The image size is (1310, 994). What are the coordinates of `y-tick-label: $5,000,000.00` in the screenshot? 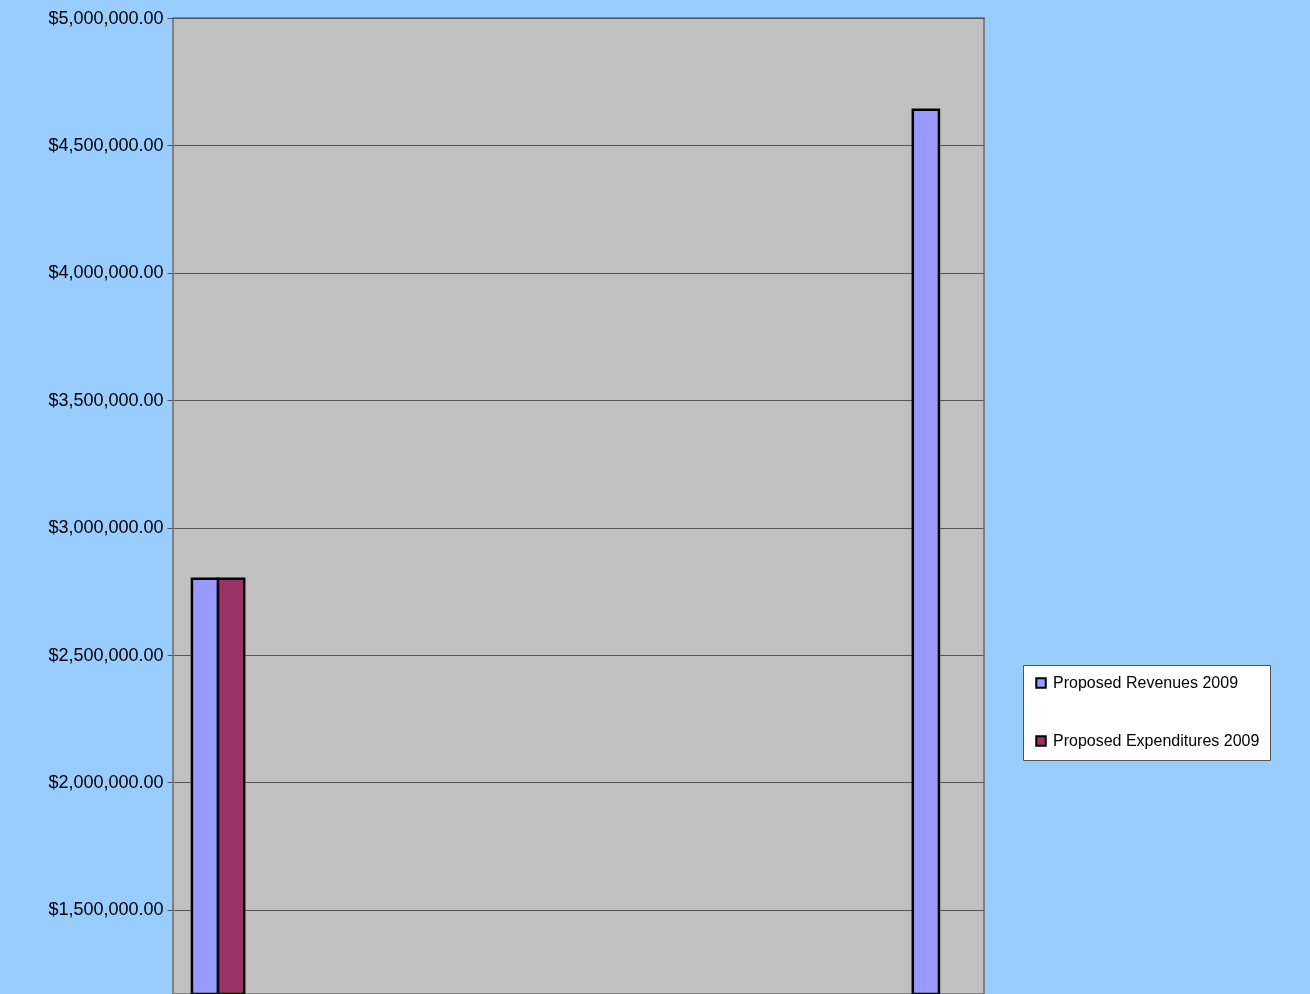 It's located at (106, 17).